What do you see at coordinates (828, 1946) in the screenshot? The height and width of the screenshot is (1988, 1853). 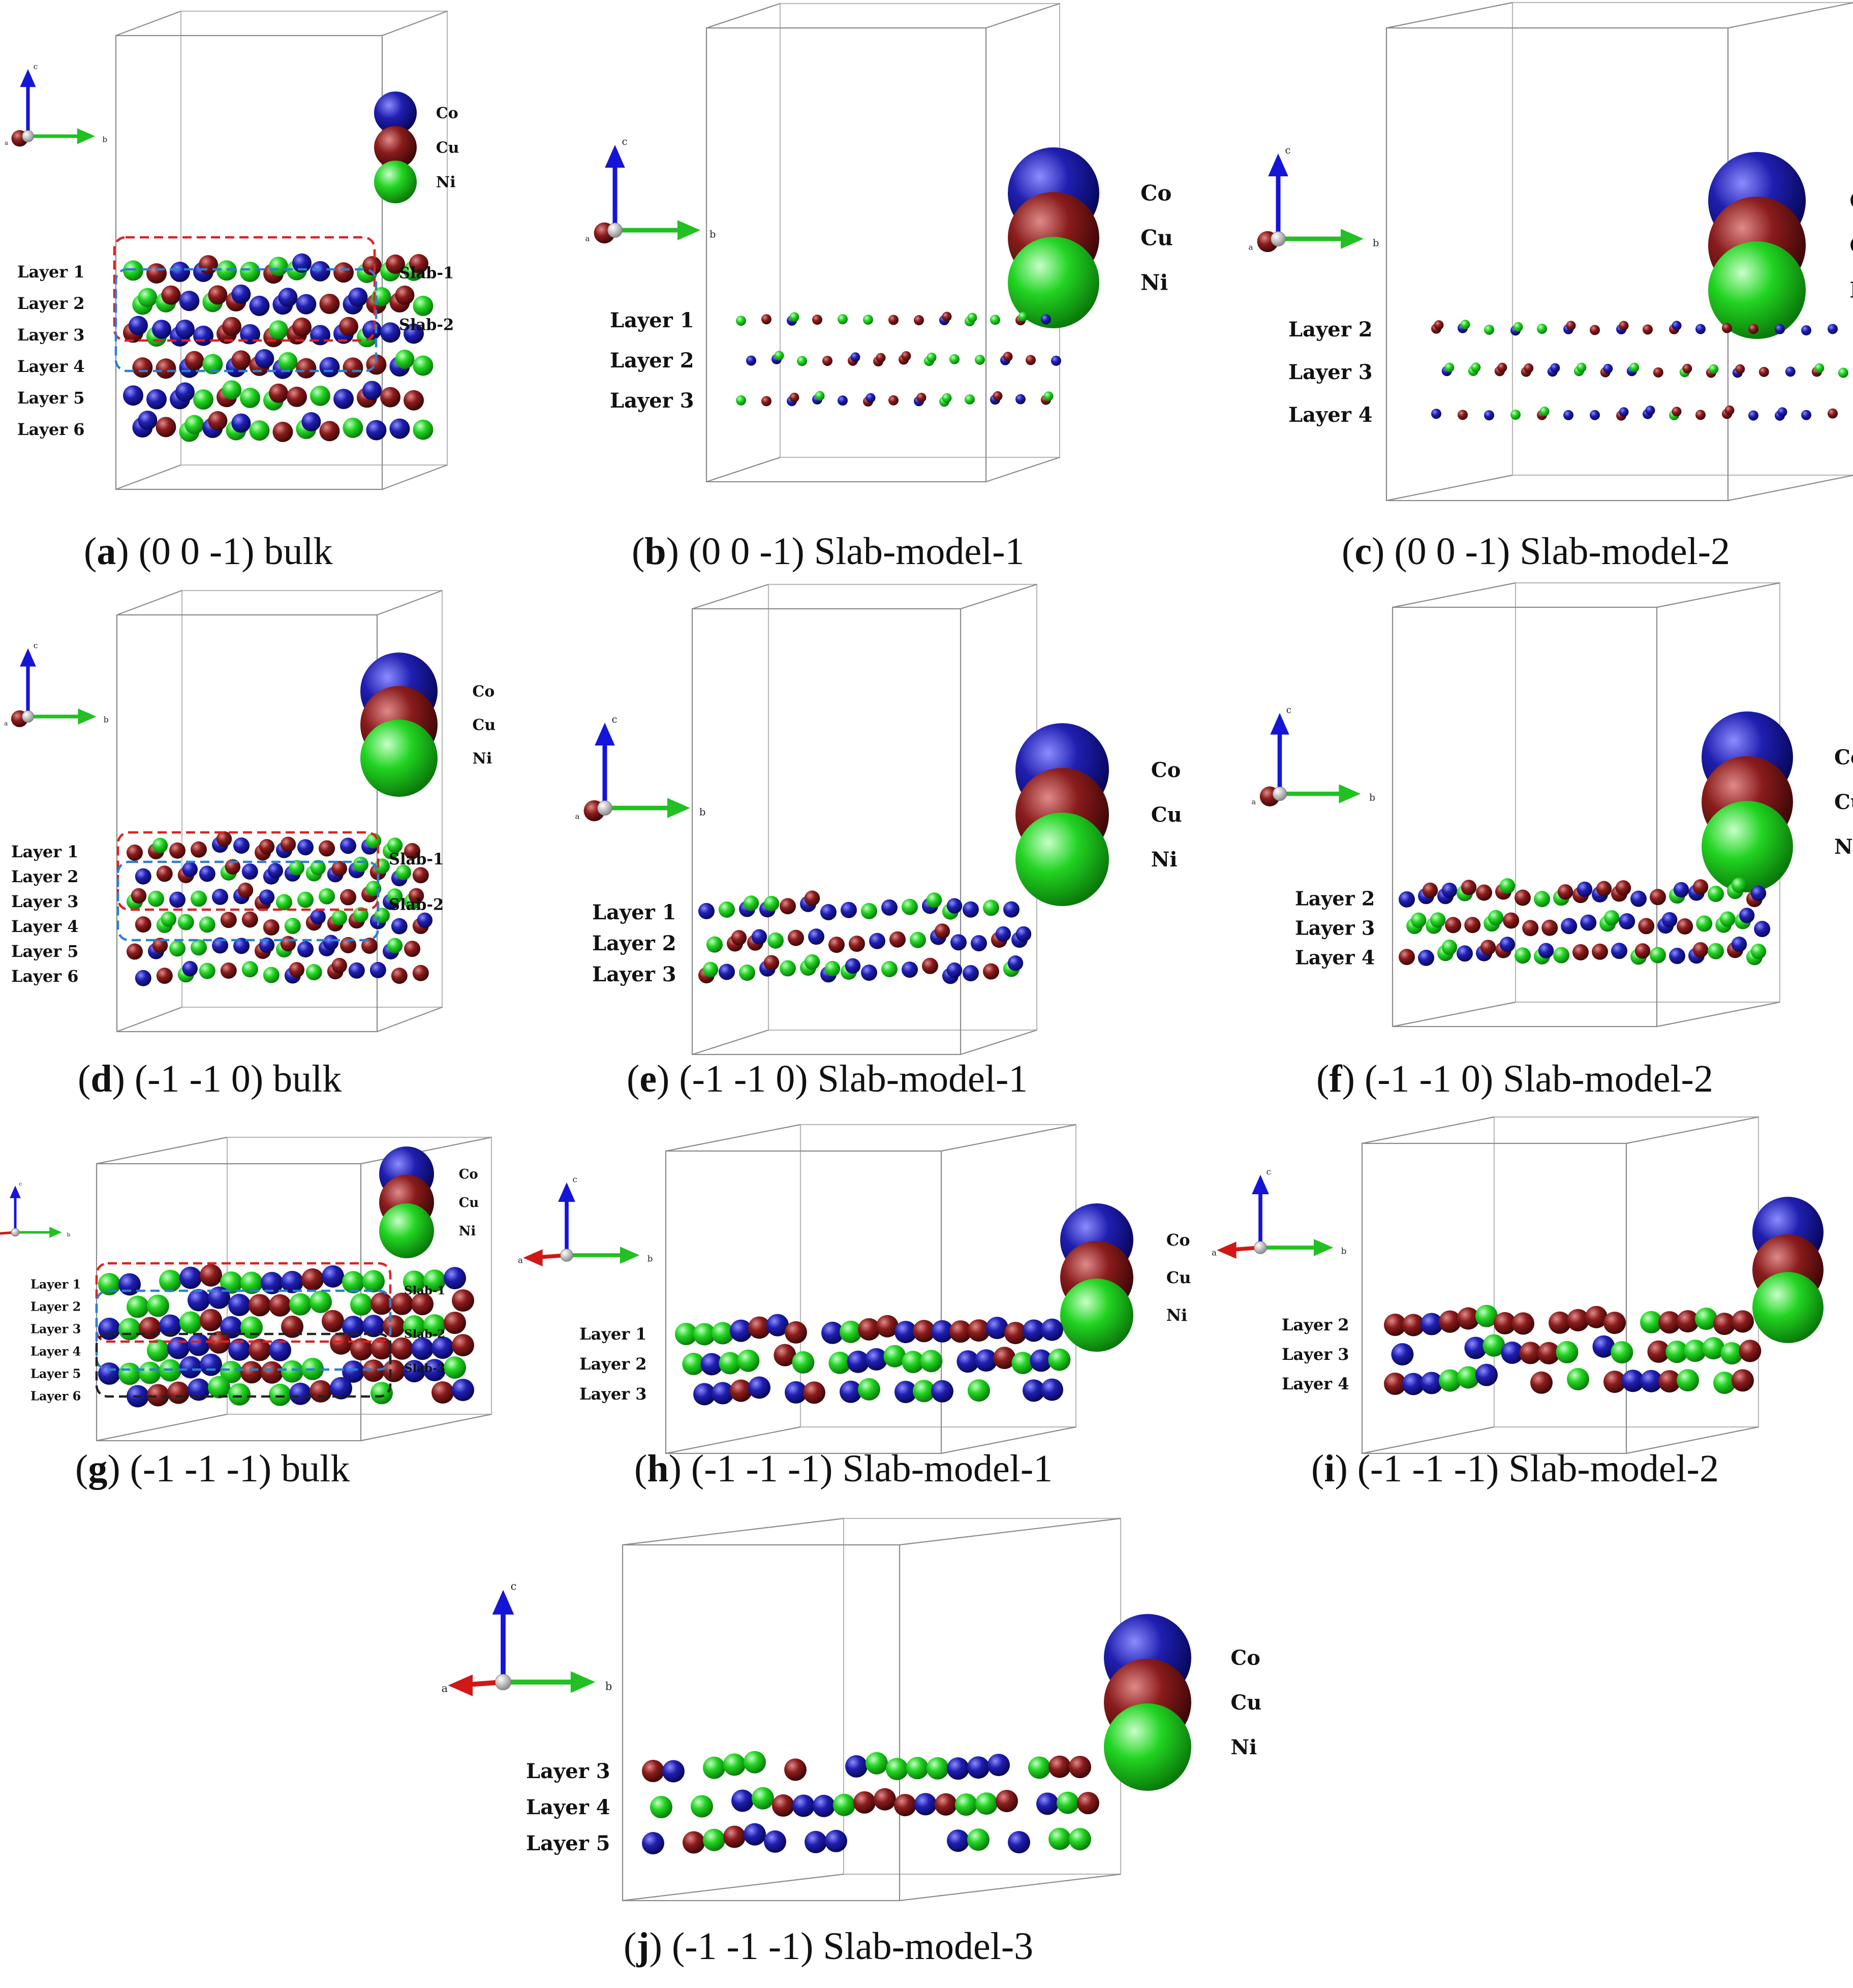 I see `panel-caption: (j) (-1 -1 -1) Slab-model-3` at bounding box center [828, 1946].